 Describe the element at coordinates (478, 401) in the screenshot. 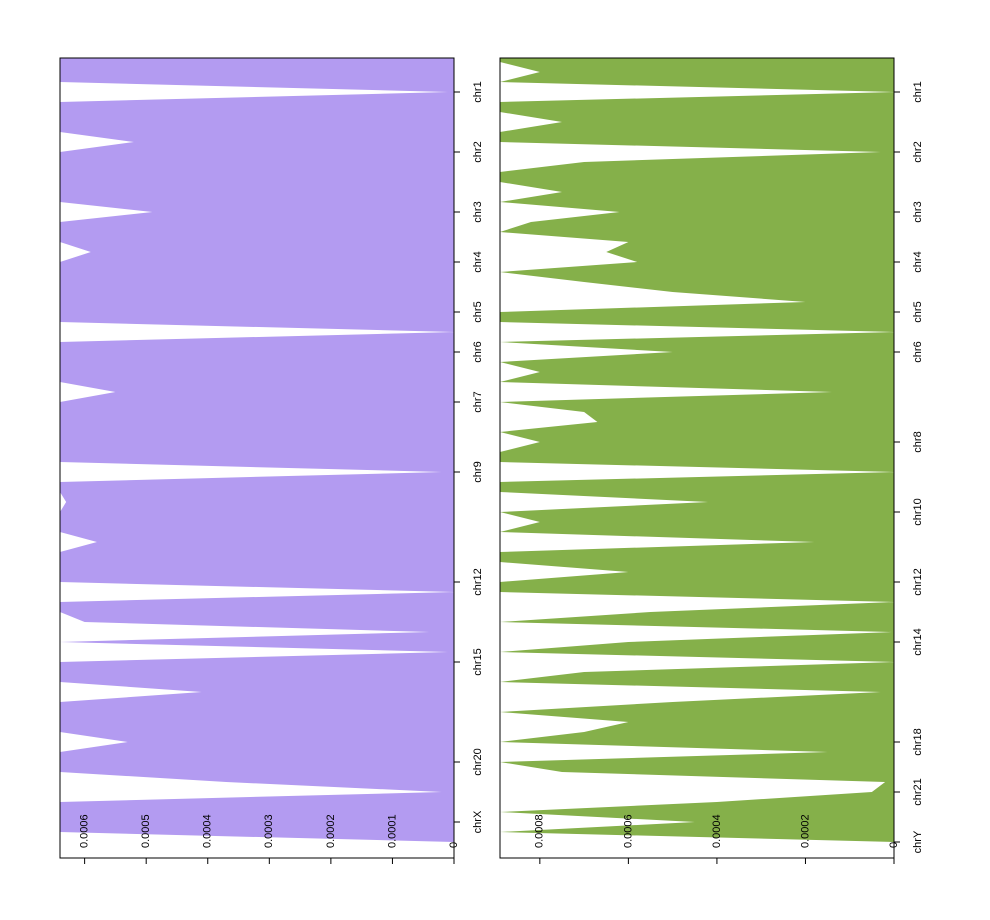

I see `category-label: chr7` at that location.